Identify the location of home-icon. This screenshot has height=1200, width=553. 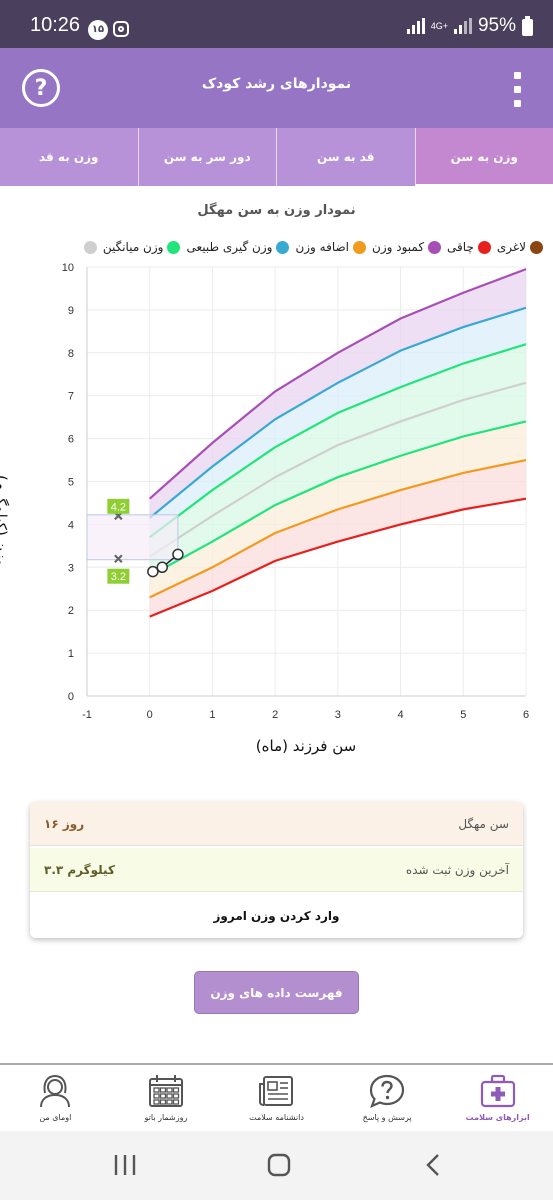
(279, 1165).